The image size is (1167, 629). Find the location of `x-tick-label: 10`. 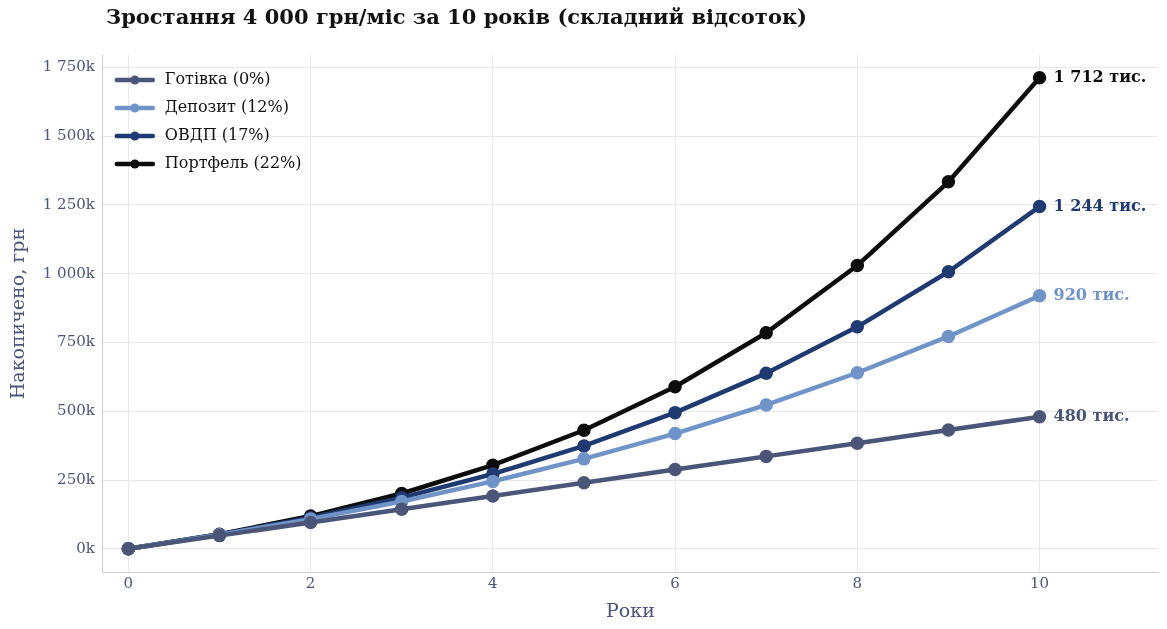

x-tick-label: 10 is located at coordinates (1040, 583).